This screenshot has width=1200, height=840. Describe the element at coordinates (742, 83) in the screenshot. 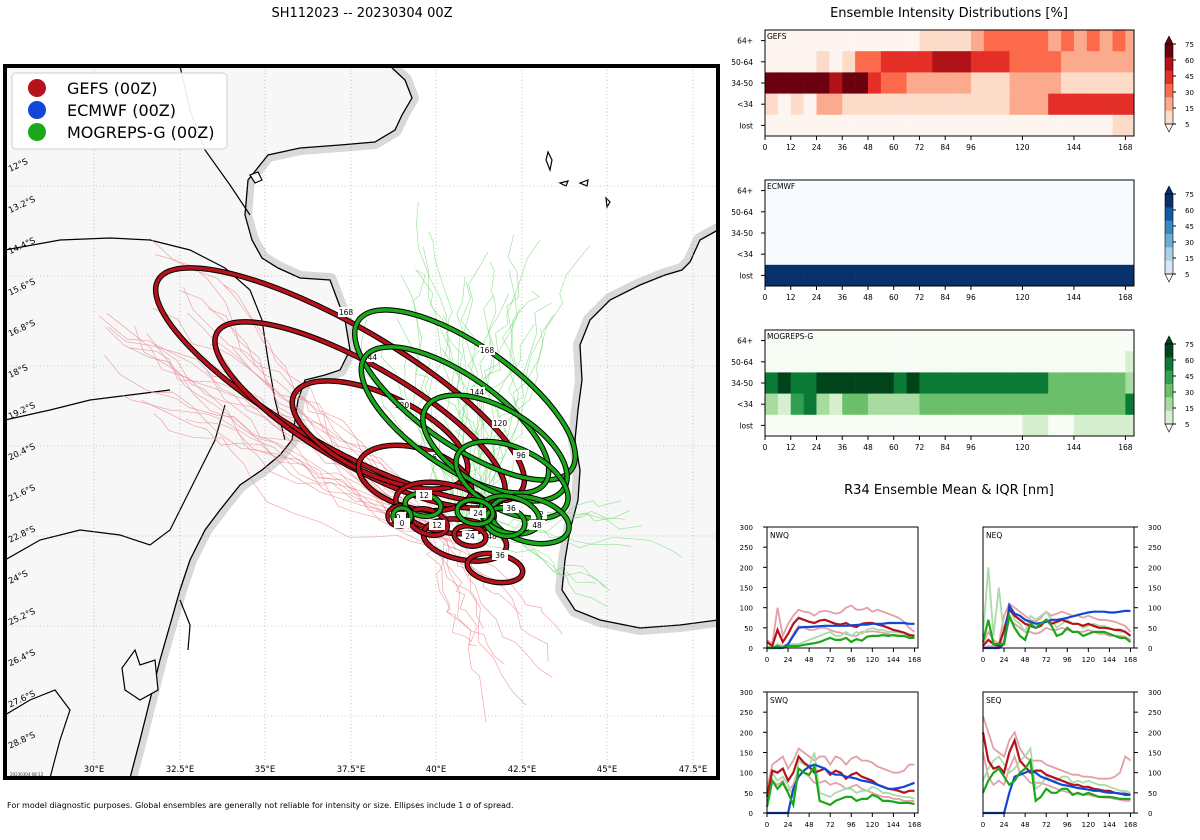

I see `heatmap-row-label: 34-50` at that location.